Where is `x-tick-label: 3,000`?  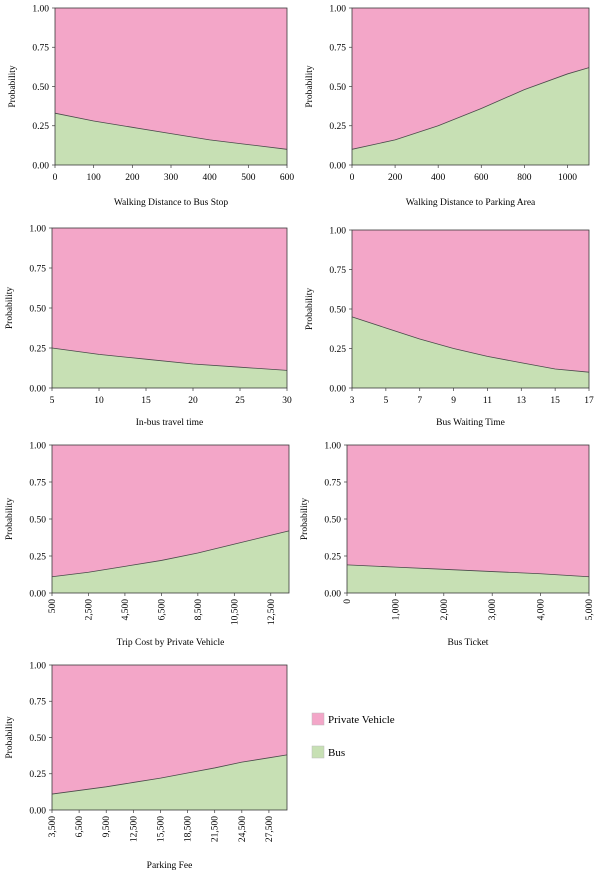
x-tick-label: 3,000 is located at coordinates (493, 610).